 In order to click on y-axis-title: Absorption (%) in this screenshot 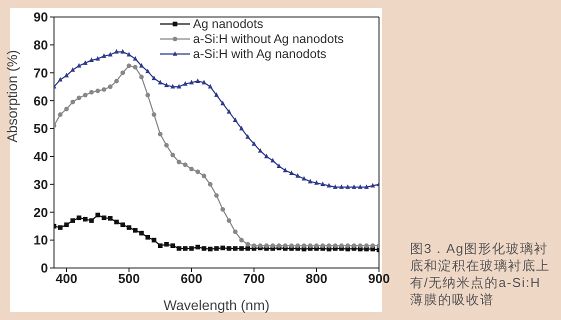, I will do `click(12, 96)`.